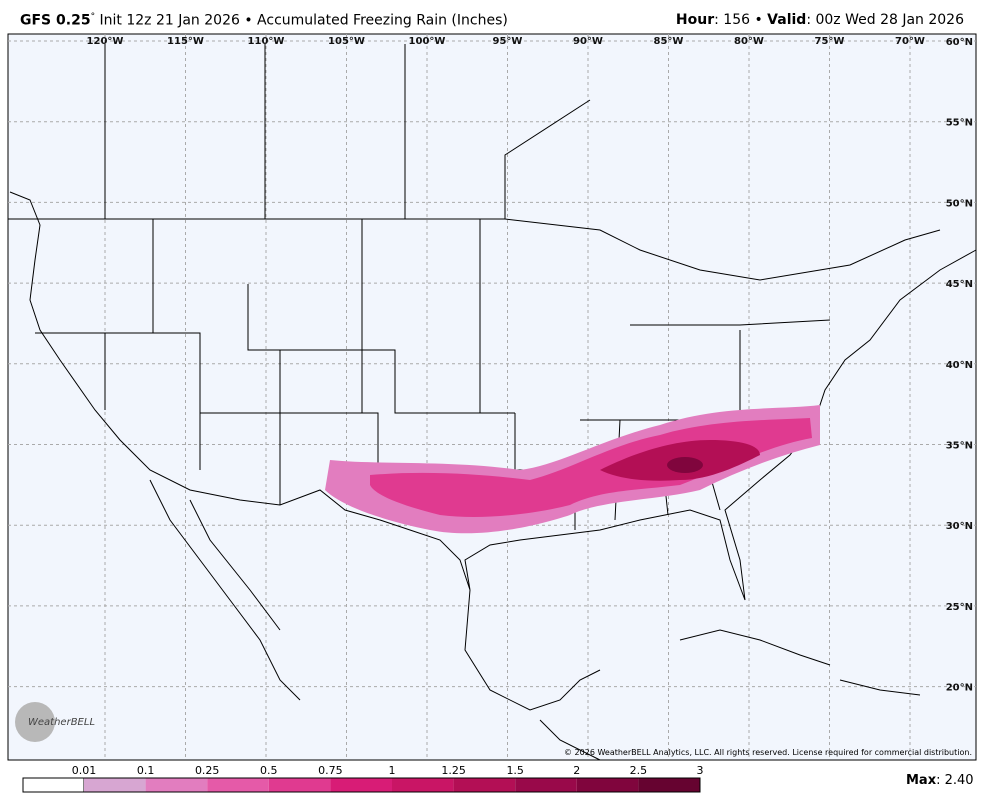  Describe the element at coordinates (787, 20) in the screenshot. I see `valid-label: Valid` at that location.